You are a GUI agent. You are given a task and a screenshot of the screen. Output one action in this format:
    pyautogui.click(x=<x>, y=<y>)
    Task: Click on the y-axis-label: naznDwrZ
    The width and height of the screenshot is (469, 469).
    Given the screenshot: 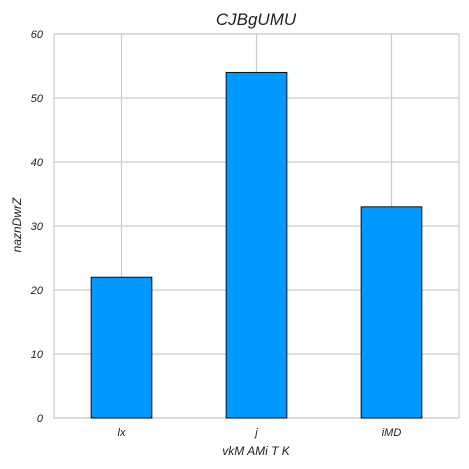 What is the action you would take?
    pyautogui.click(x=17, y=224)
    